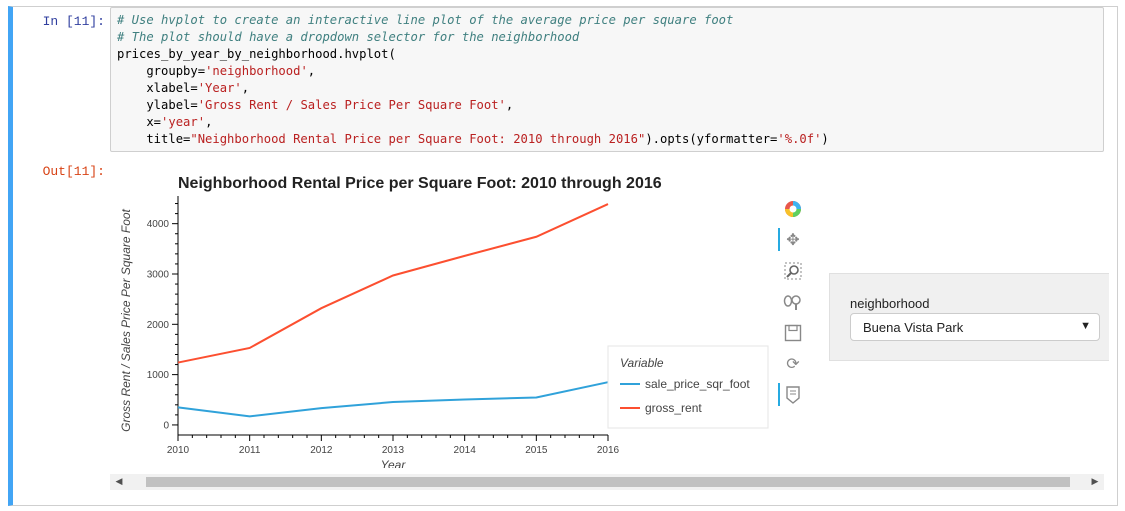 The height and width of the screenshot is (511, 1125). I want to click on y-tick-label: 1000, so click(158, 375).